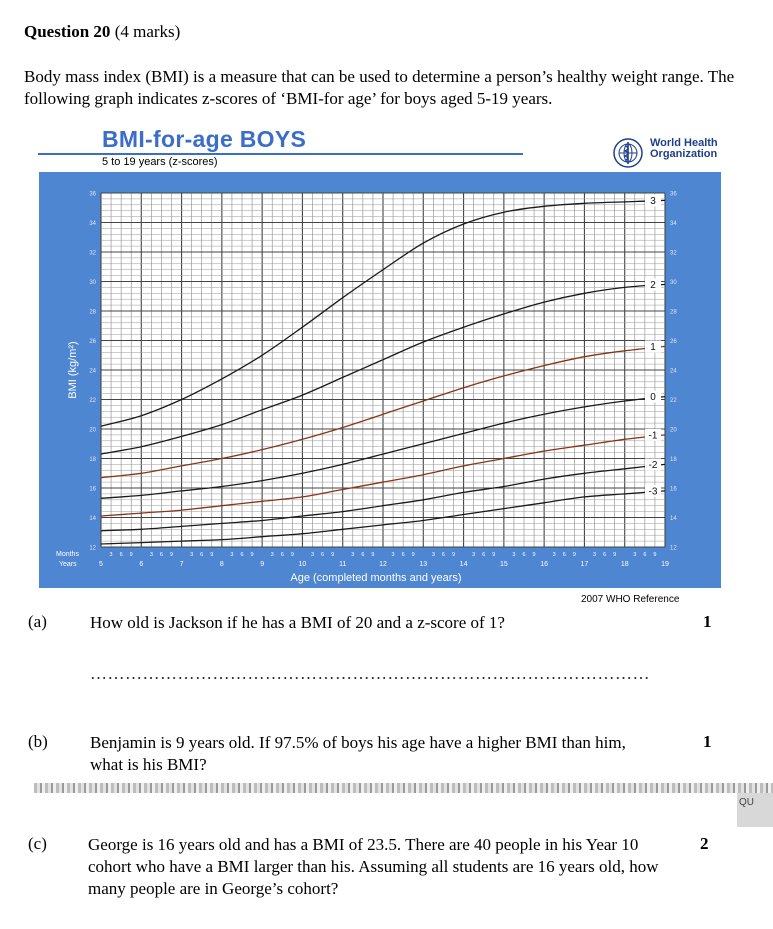 Image resolution: width=773 pixels, height=929 pixels. I want to click on x-year-label: 18, so click(625, 564).